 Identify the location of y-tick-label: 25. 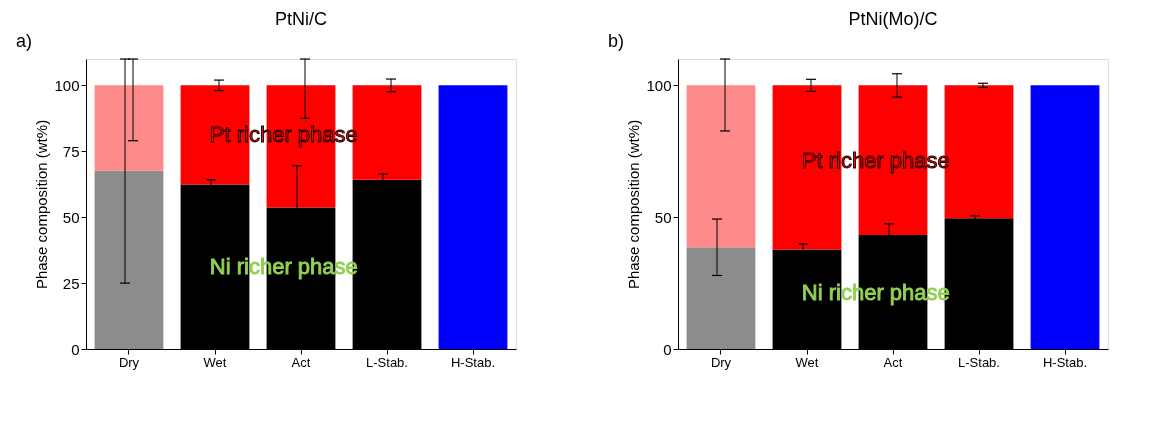
(71, 283).